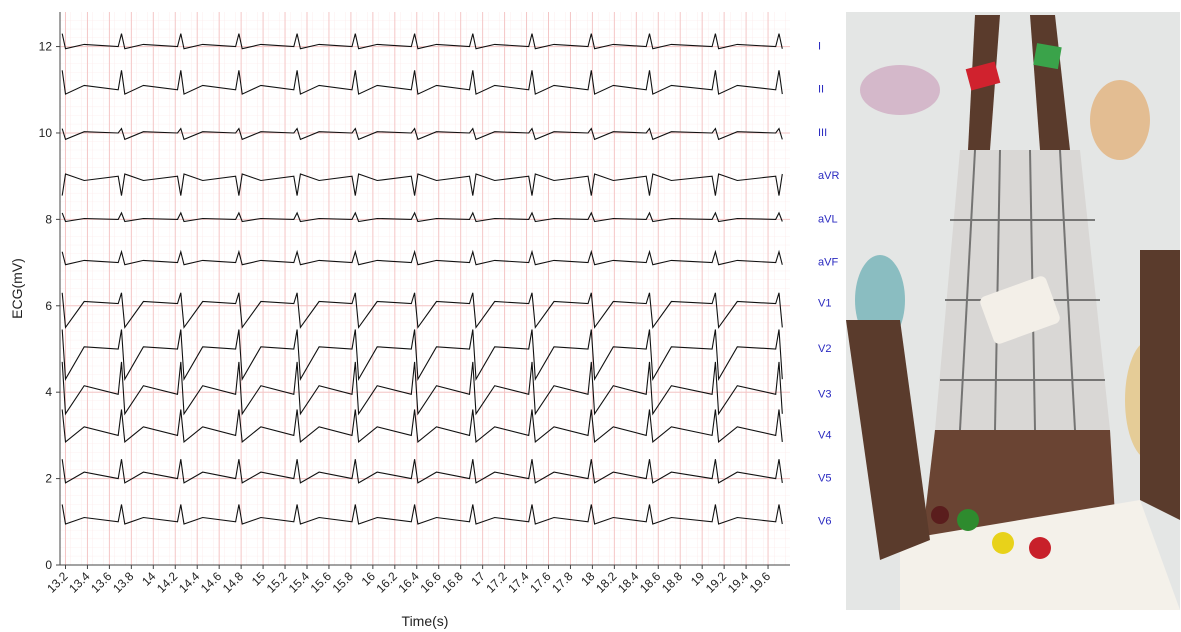 Image resolution: width=1181 pixels, height=632 pixels. I want to click on lead-label: V1, so click(824, 304).